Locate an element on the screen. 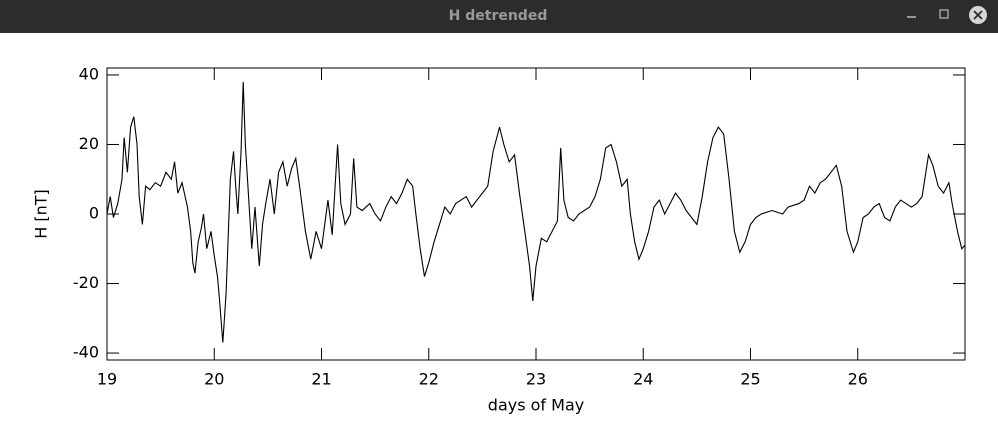 The image size is (998, 435). close-button is located at coordinates (978, 15).